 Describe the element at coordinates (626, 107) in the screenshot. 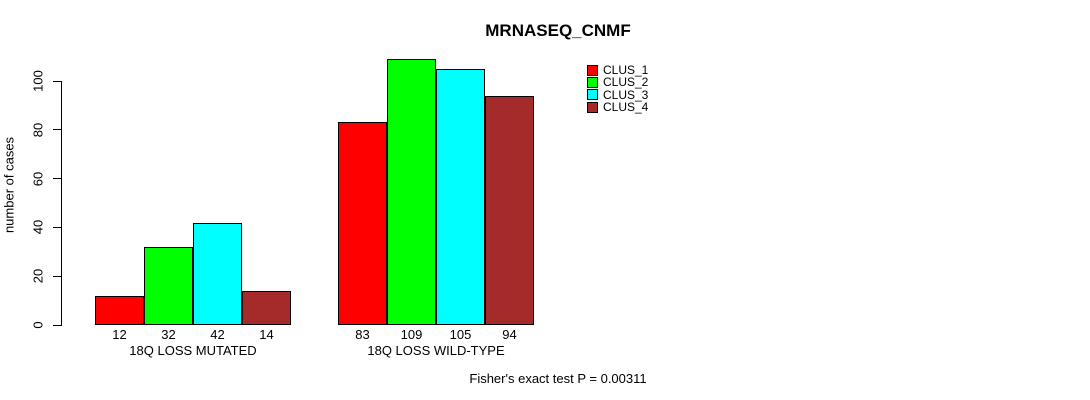

I see `legend-label: CLUS_4` at that location.